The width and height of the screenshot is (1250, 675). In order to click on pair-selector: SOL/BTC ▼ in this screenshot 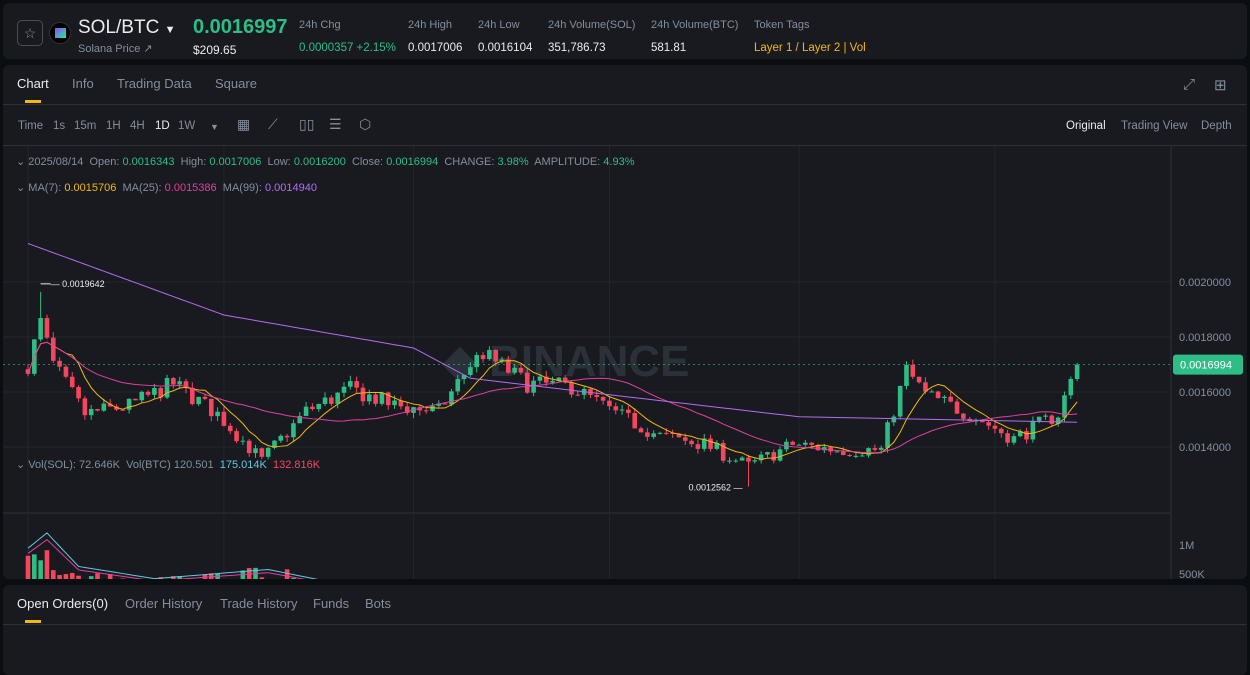, I will do `click(126, 28)`.